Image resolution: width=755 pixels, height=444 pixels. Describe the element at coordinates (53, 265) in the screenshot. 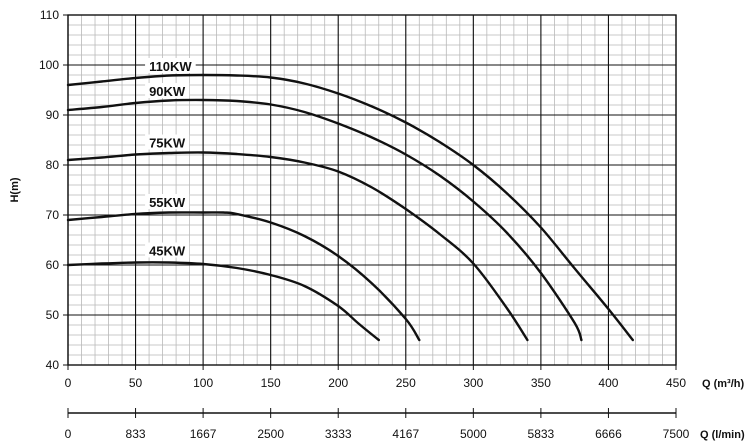

I see `y-tick-label: 60` at that location.